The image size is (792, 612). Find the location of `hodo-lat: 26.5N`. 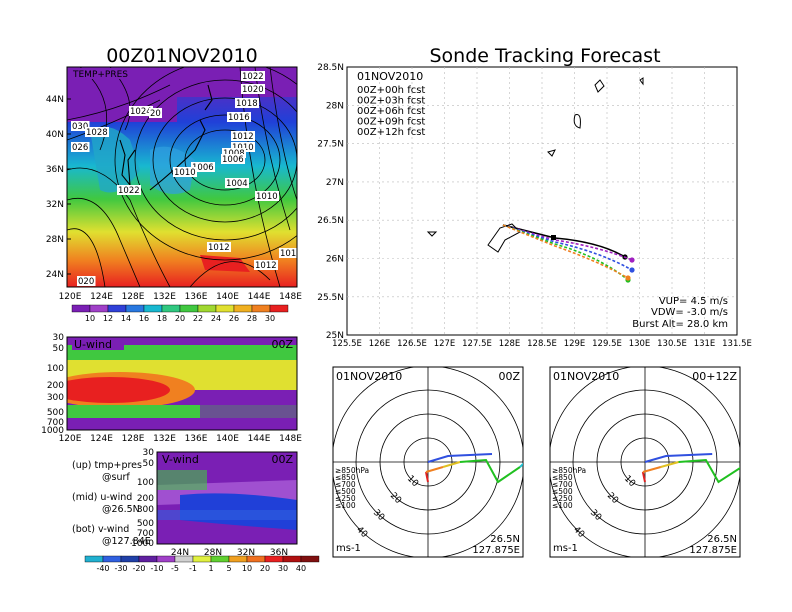

hodo-lat: 26.5N is located at coordinates (722, 539).